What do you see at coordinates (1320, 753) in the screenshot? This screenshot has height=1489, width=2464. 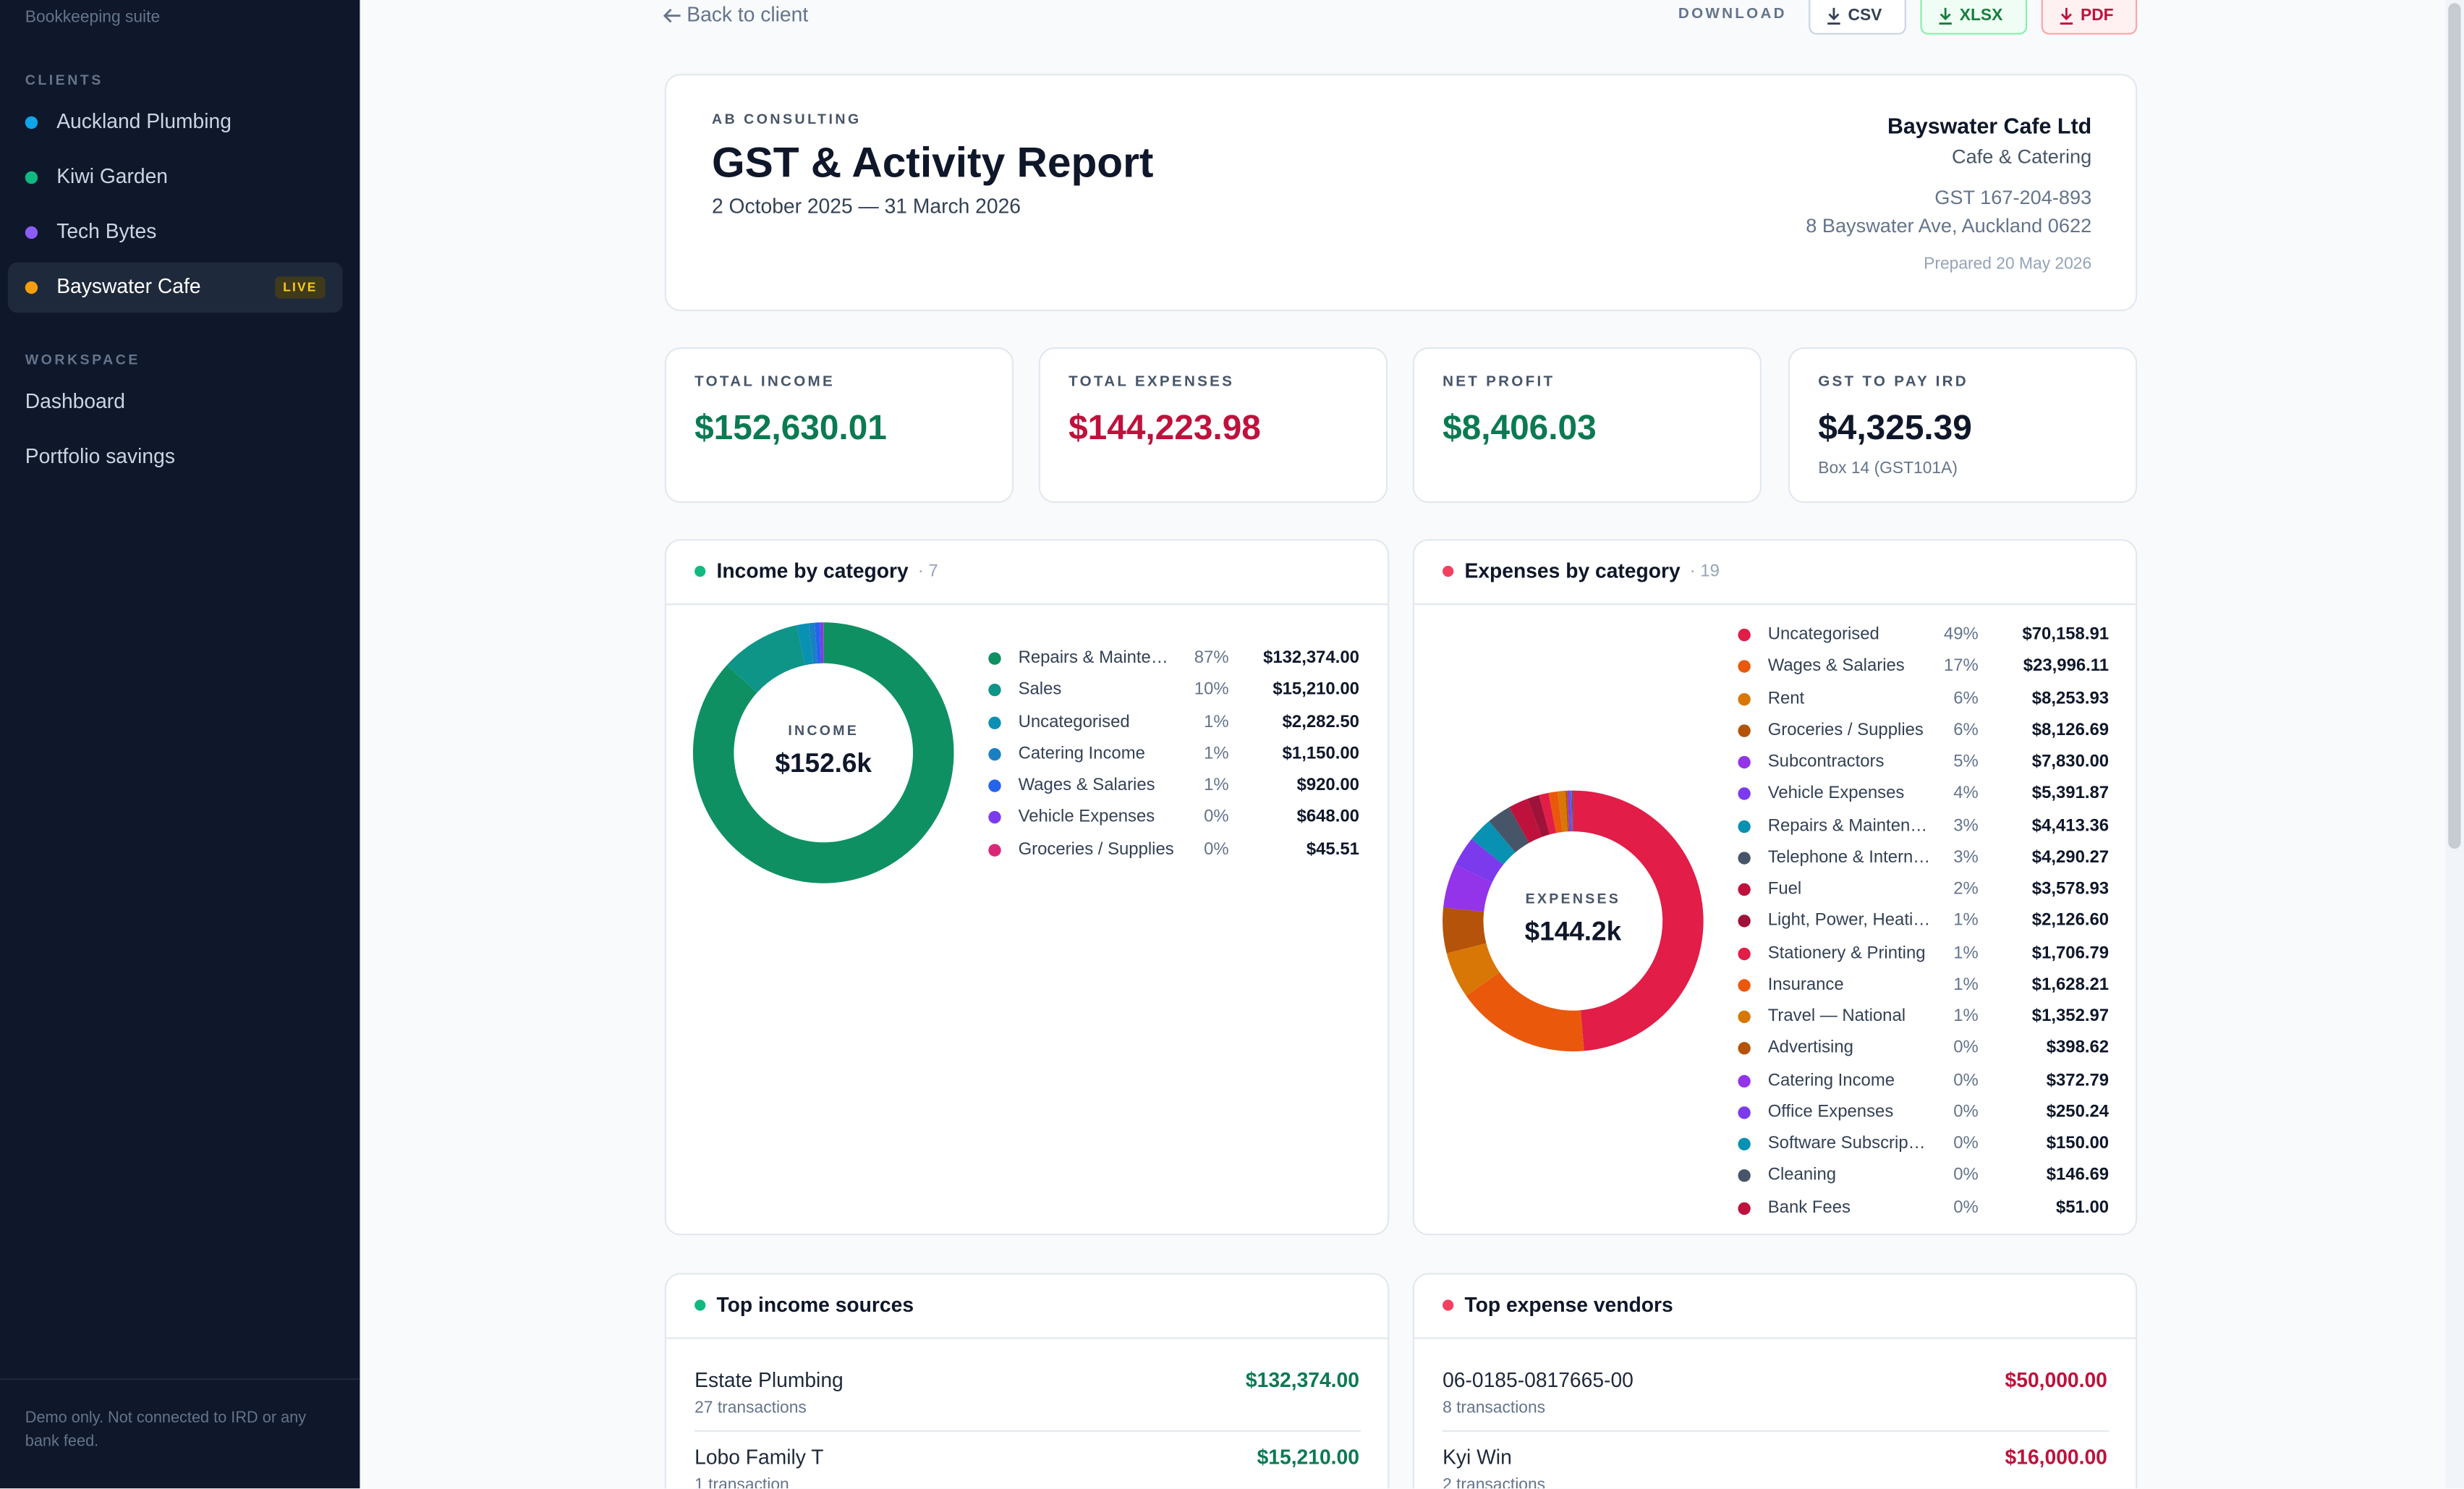 I see `legend-amount: $1,150.00` at bounding box center [1320, 753].